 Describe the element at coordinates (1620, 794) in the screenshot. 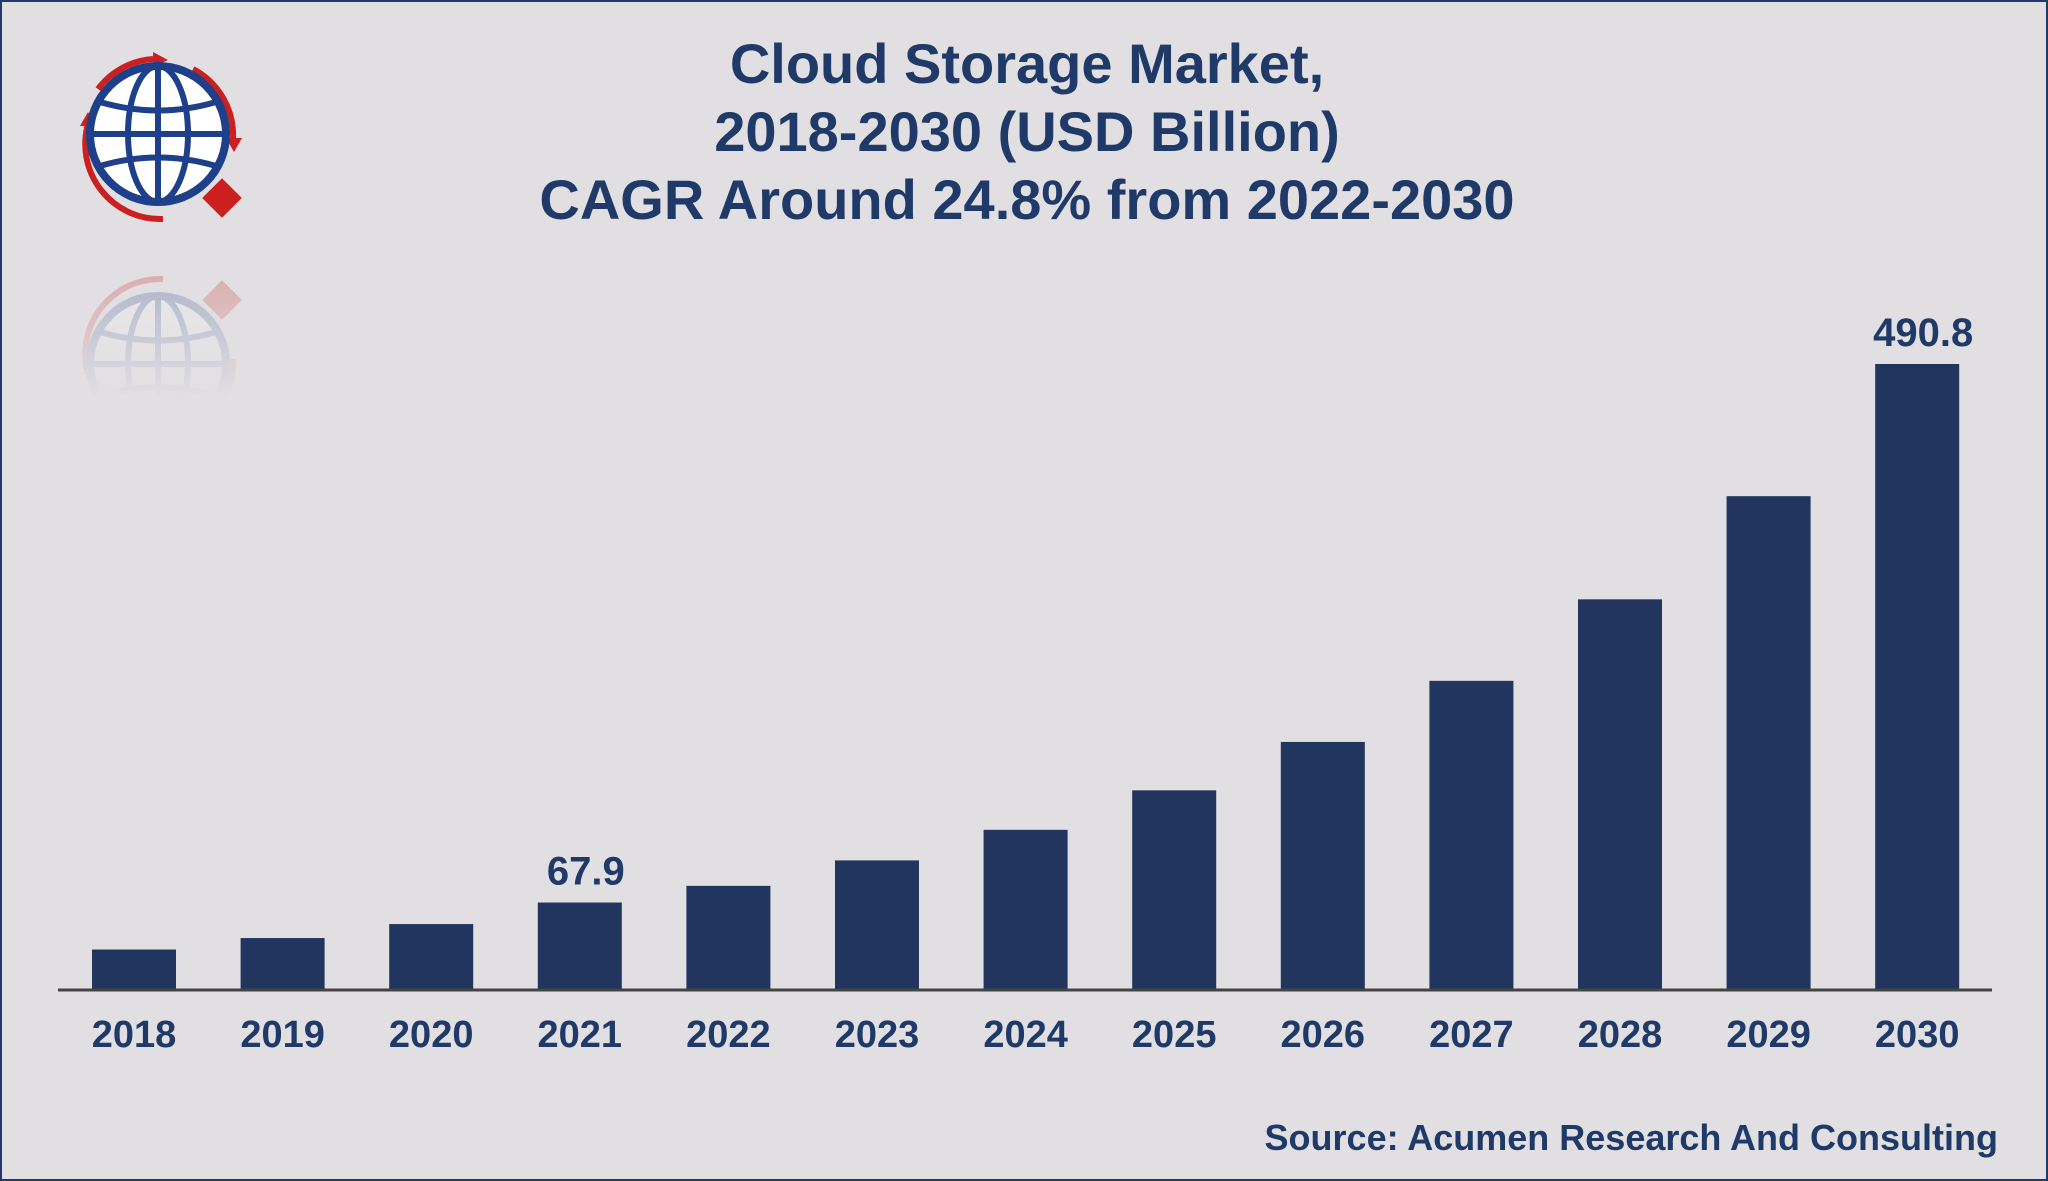

I see `bar-2028` at that location.